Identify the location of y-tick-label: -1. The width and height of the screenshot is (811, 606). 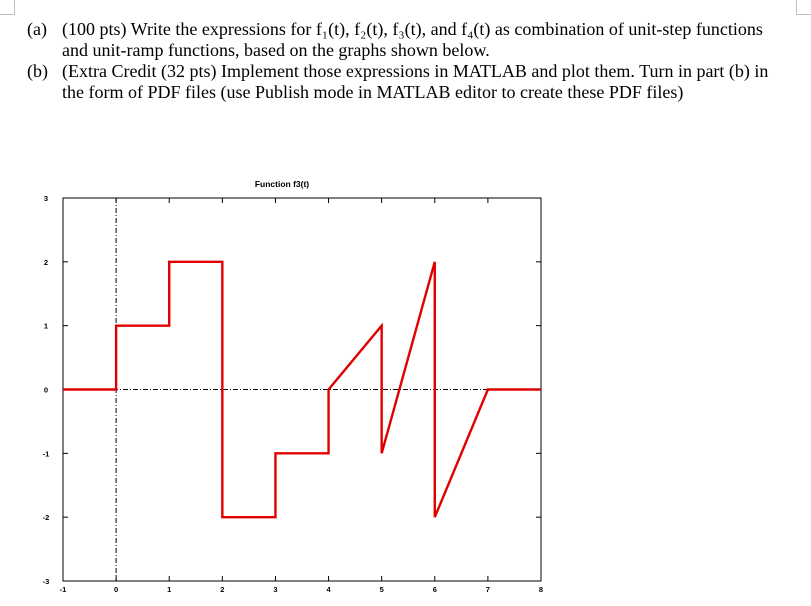
(46, 453).